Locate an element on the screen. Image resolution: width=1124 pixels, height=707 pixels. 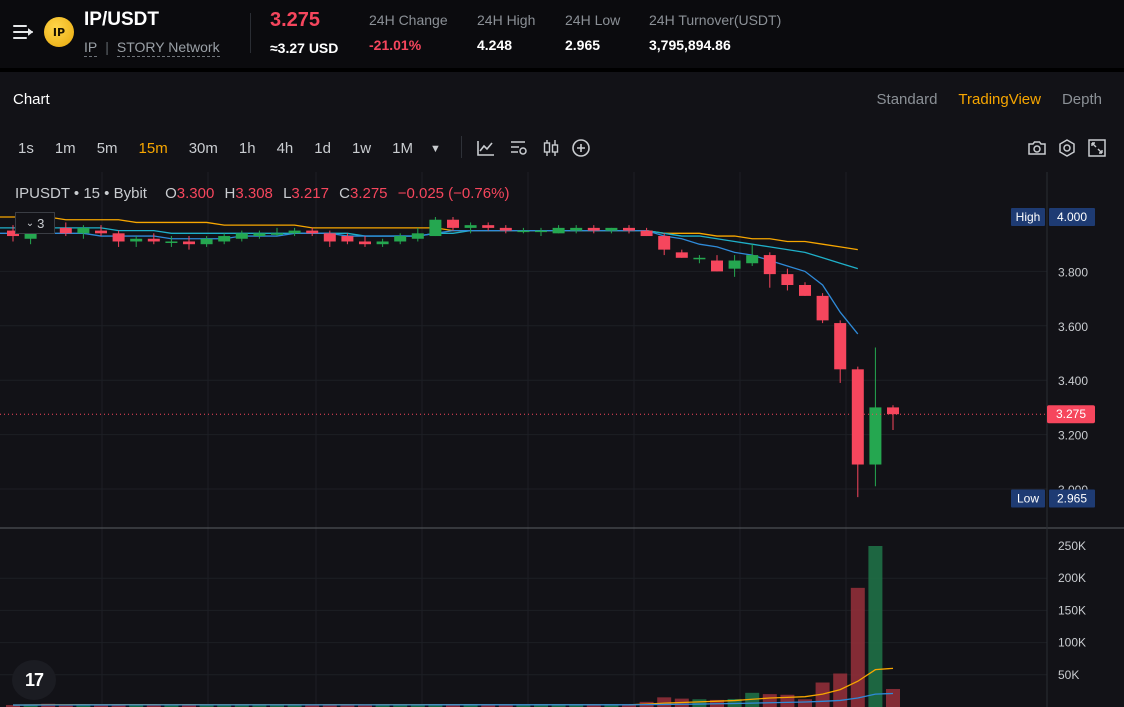
interval-4h: 4h is located at coordinates (285, 148).